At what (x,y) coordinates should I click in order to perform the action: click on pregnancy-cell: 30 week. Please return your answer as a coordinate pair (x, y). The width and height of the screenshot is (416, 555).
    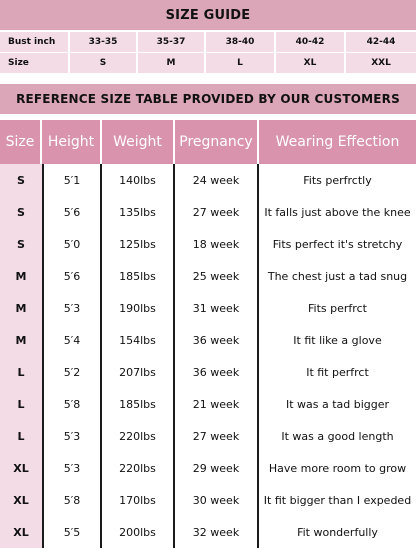
    Looking at the image, I should click on (217, 500).